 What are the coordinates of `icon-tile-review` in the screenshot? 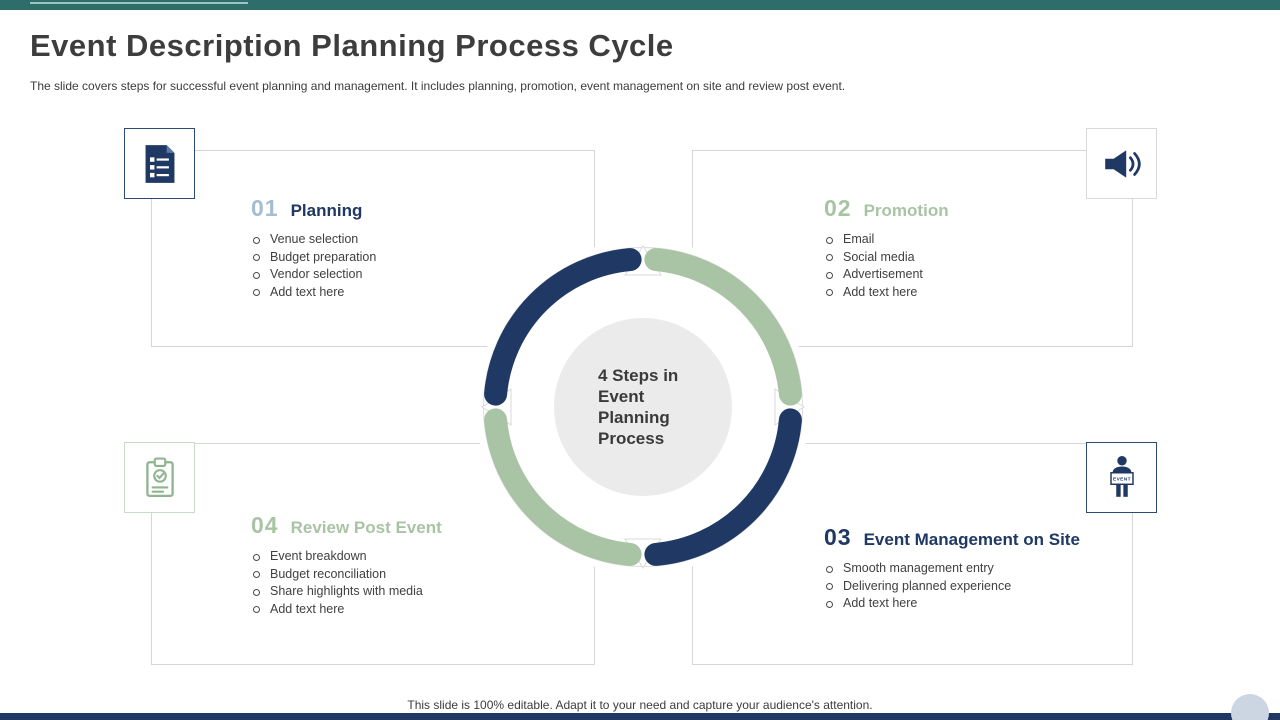 It's located at (159, 477).